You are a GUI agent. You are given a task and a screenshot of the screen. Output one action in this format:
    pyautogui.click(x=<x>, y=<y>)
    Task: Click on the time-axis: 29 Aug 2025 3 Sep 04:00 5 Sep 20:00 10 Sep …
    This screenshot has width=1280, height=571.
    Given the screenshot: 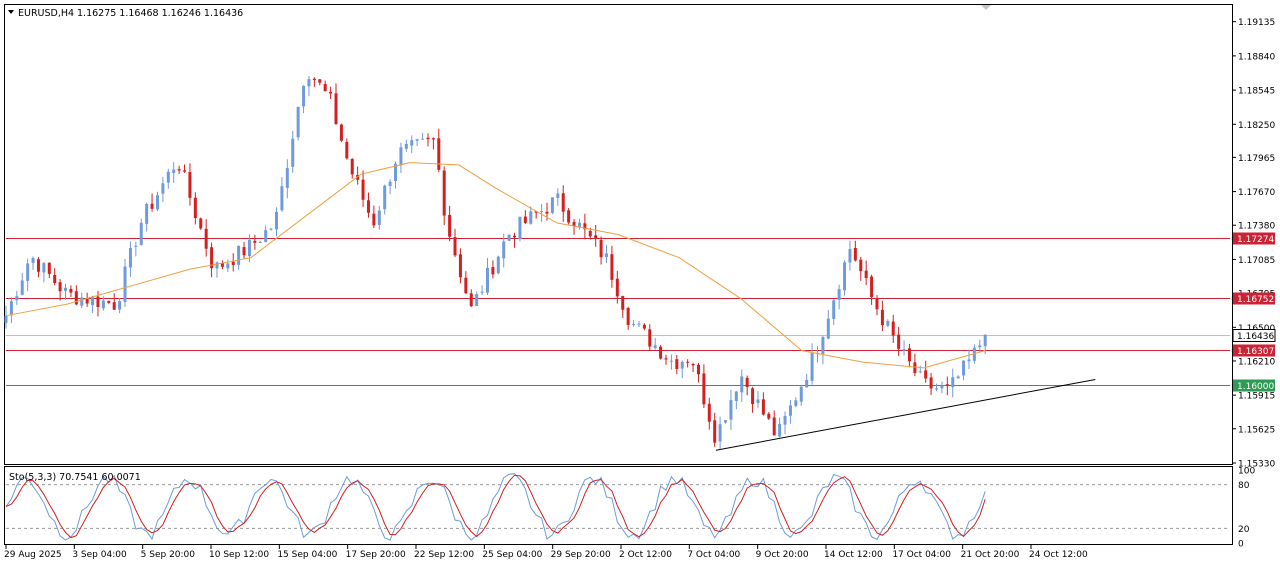 What is the action you would take?
    pyautogui.click(x=546, y=552)
    